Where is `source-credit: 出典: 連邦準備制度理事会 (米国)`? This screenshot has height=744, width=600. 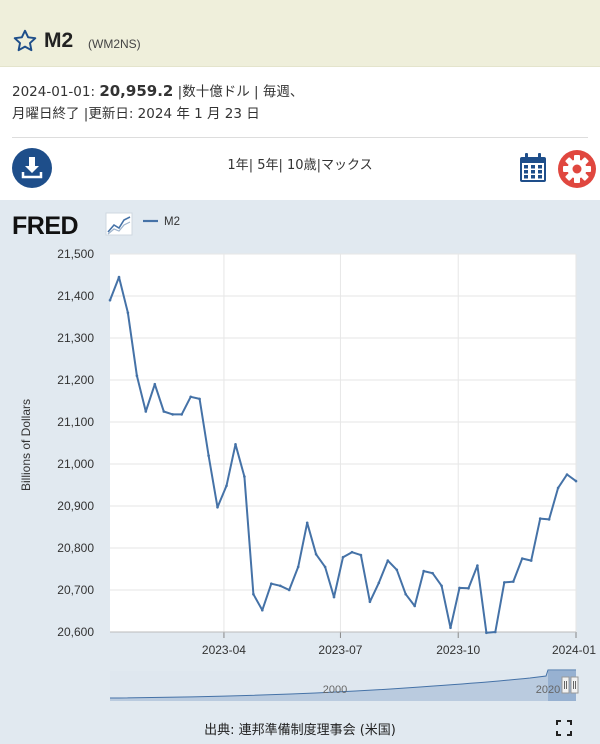
source-credit: 出典: 連邦準備制度理事会 (米国) is located at coordinates (300, 730).